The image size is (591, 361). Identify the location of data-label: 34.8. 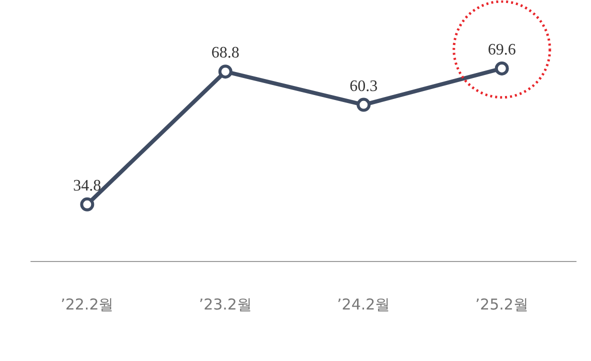
(87, 185).